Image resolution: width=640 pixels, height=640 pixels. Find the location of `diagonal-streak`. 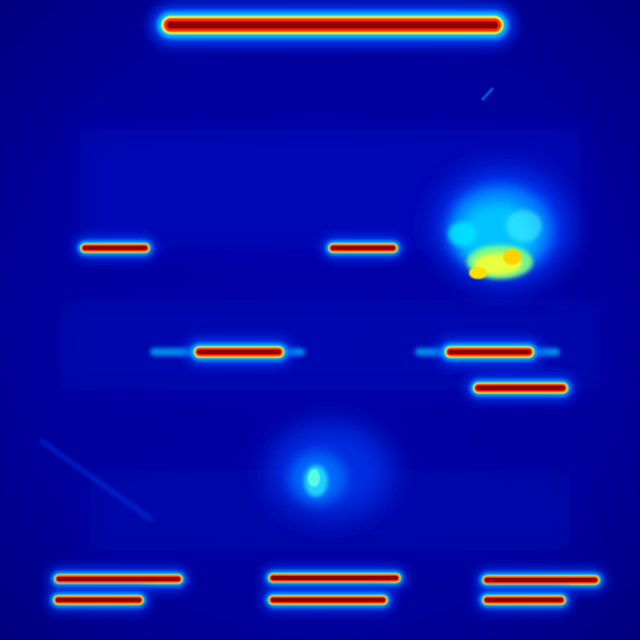

diagonal-streak is located at coordinates (96, 480).